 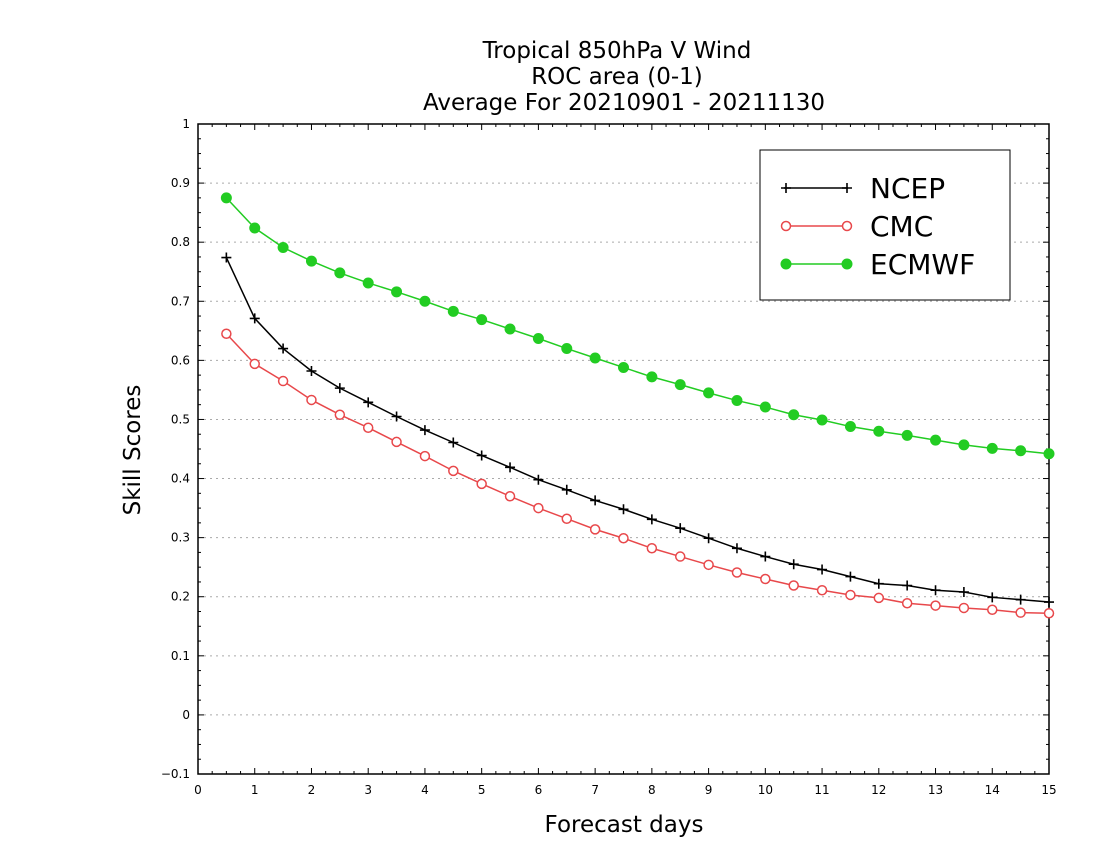 I want to click on y-tick-label: −0.1, so click(x=175, y=774).